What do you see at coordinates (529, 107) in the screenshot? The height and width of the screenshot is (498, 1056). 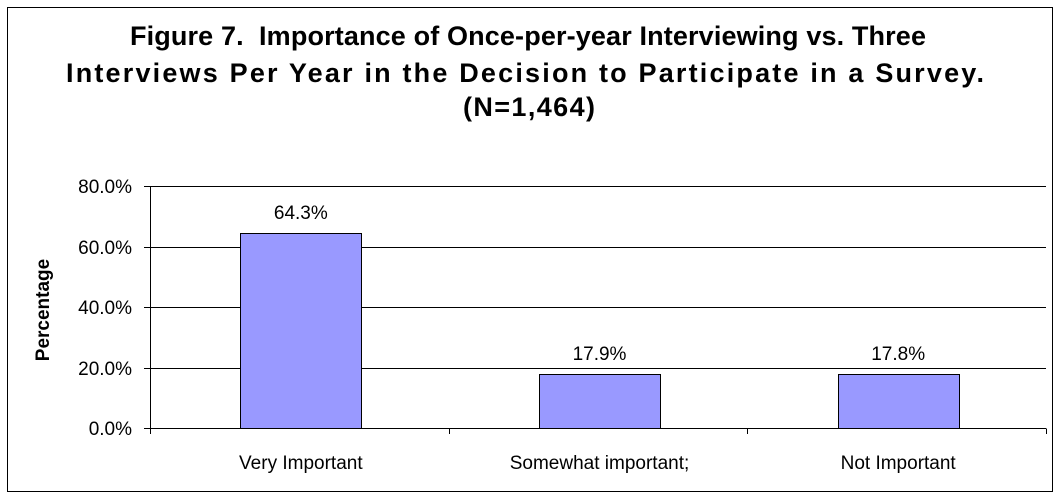 I see `chart-title-line-3: (N=1,464)` at bounding box center [529, 107].